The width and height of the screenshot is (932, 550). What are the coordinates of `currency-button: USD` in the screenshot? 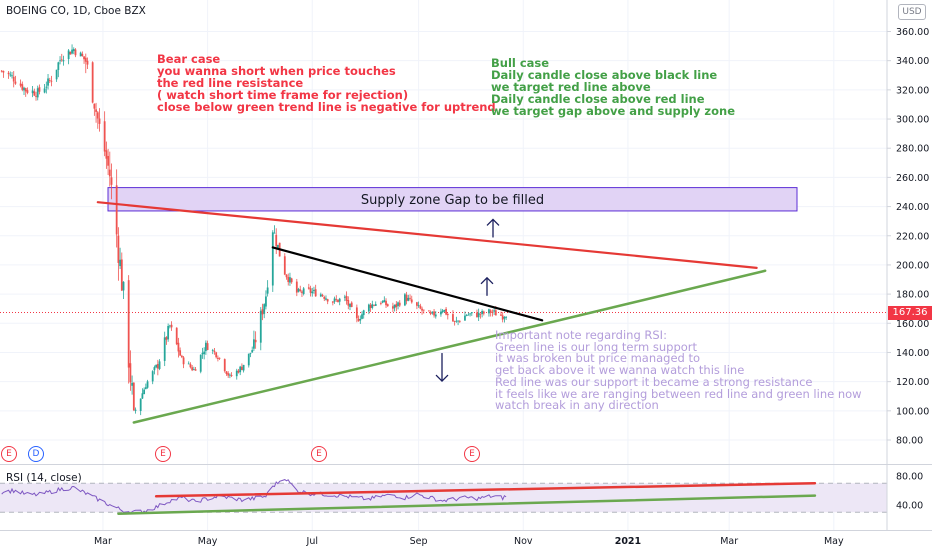 It's located at (912, 12).